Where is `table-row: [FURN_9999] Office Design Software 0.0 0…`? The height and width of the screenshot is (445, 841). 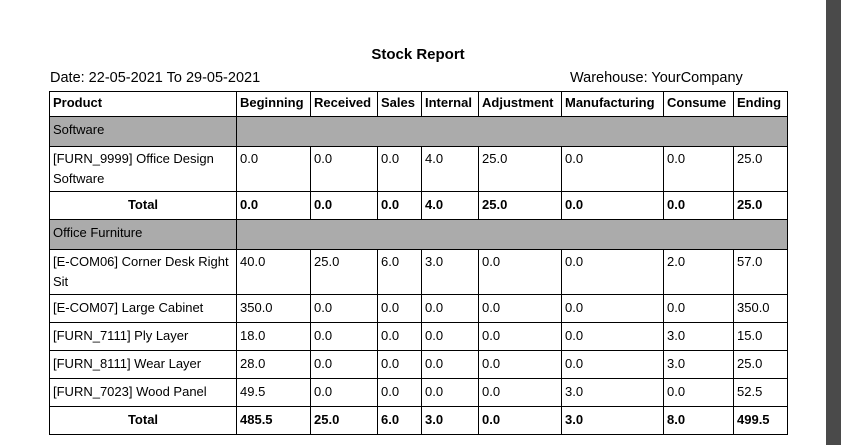
table-row: [FURN_9999] Office Design Software 0.0 0… is located at coordinates (418, 169).